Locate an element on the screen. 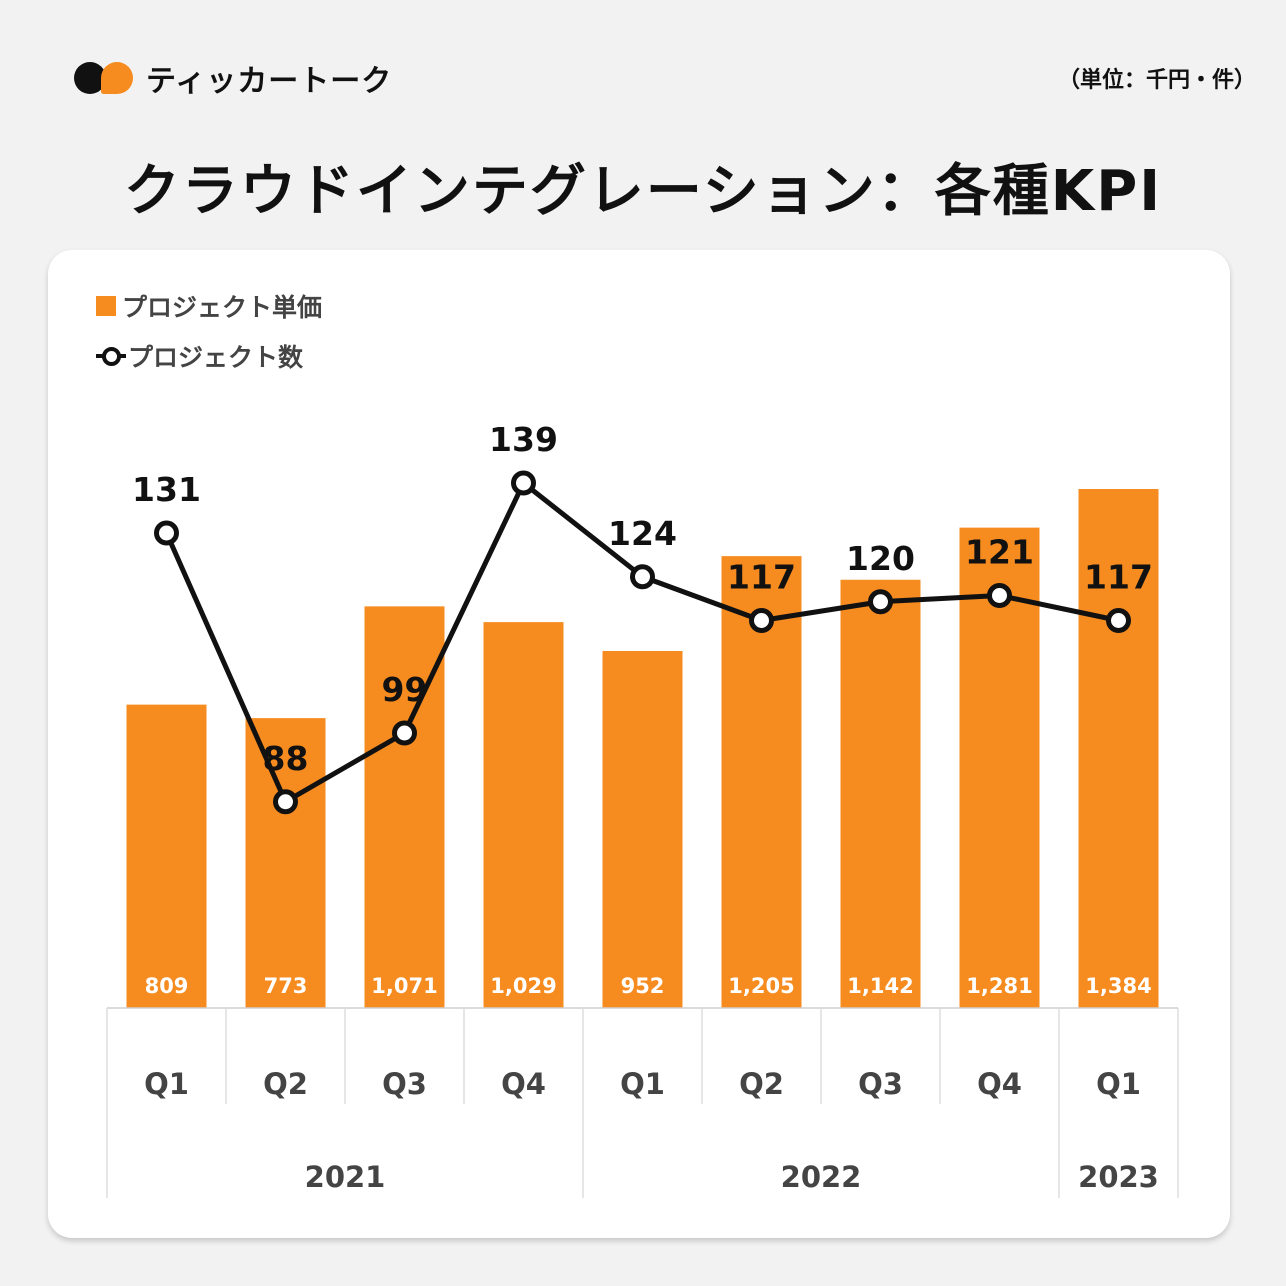 Image resolution: width=1286 pixels, height=1286 pixels. page-title: クラウドインテグレーション：各種KPI is located at coordinates (643, 191).